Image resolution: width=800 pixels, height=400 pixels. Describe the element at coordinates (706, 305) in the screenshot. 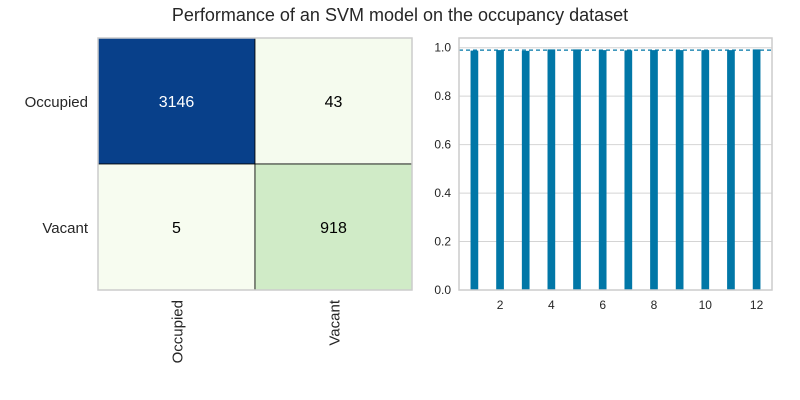

I see `x-tick-label: 10` at that location.